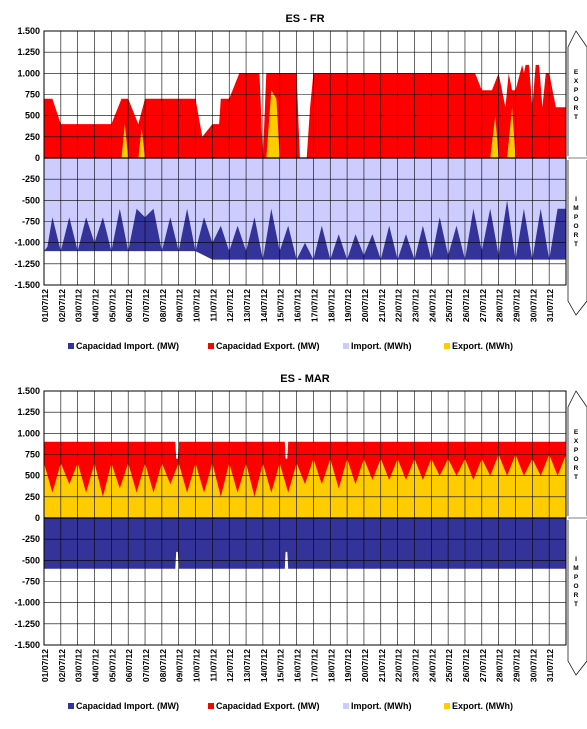 Image resolution: width=587 pixels, height=729 pixels. I want to click on x-tick-label: 02/07/12, so click(62, 305).